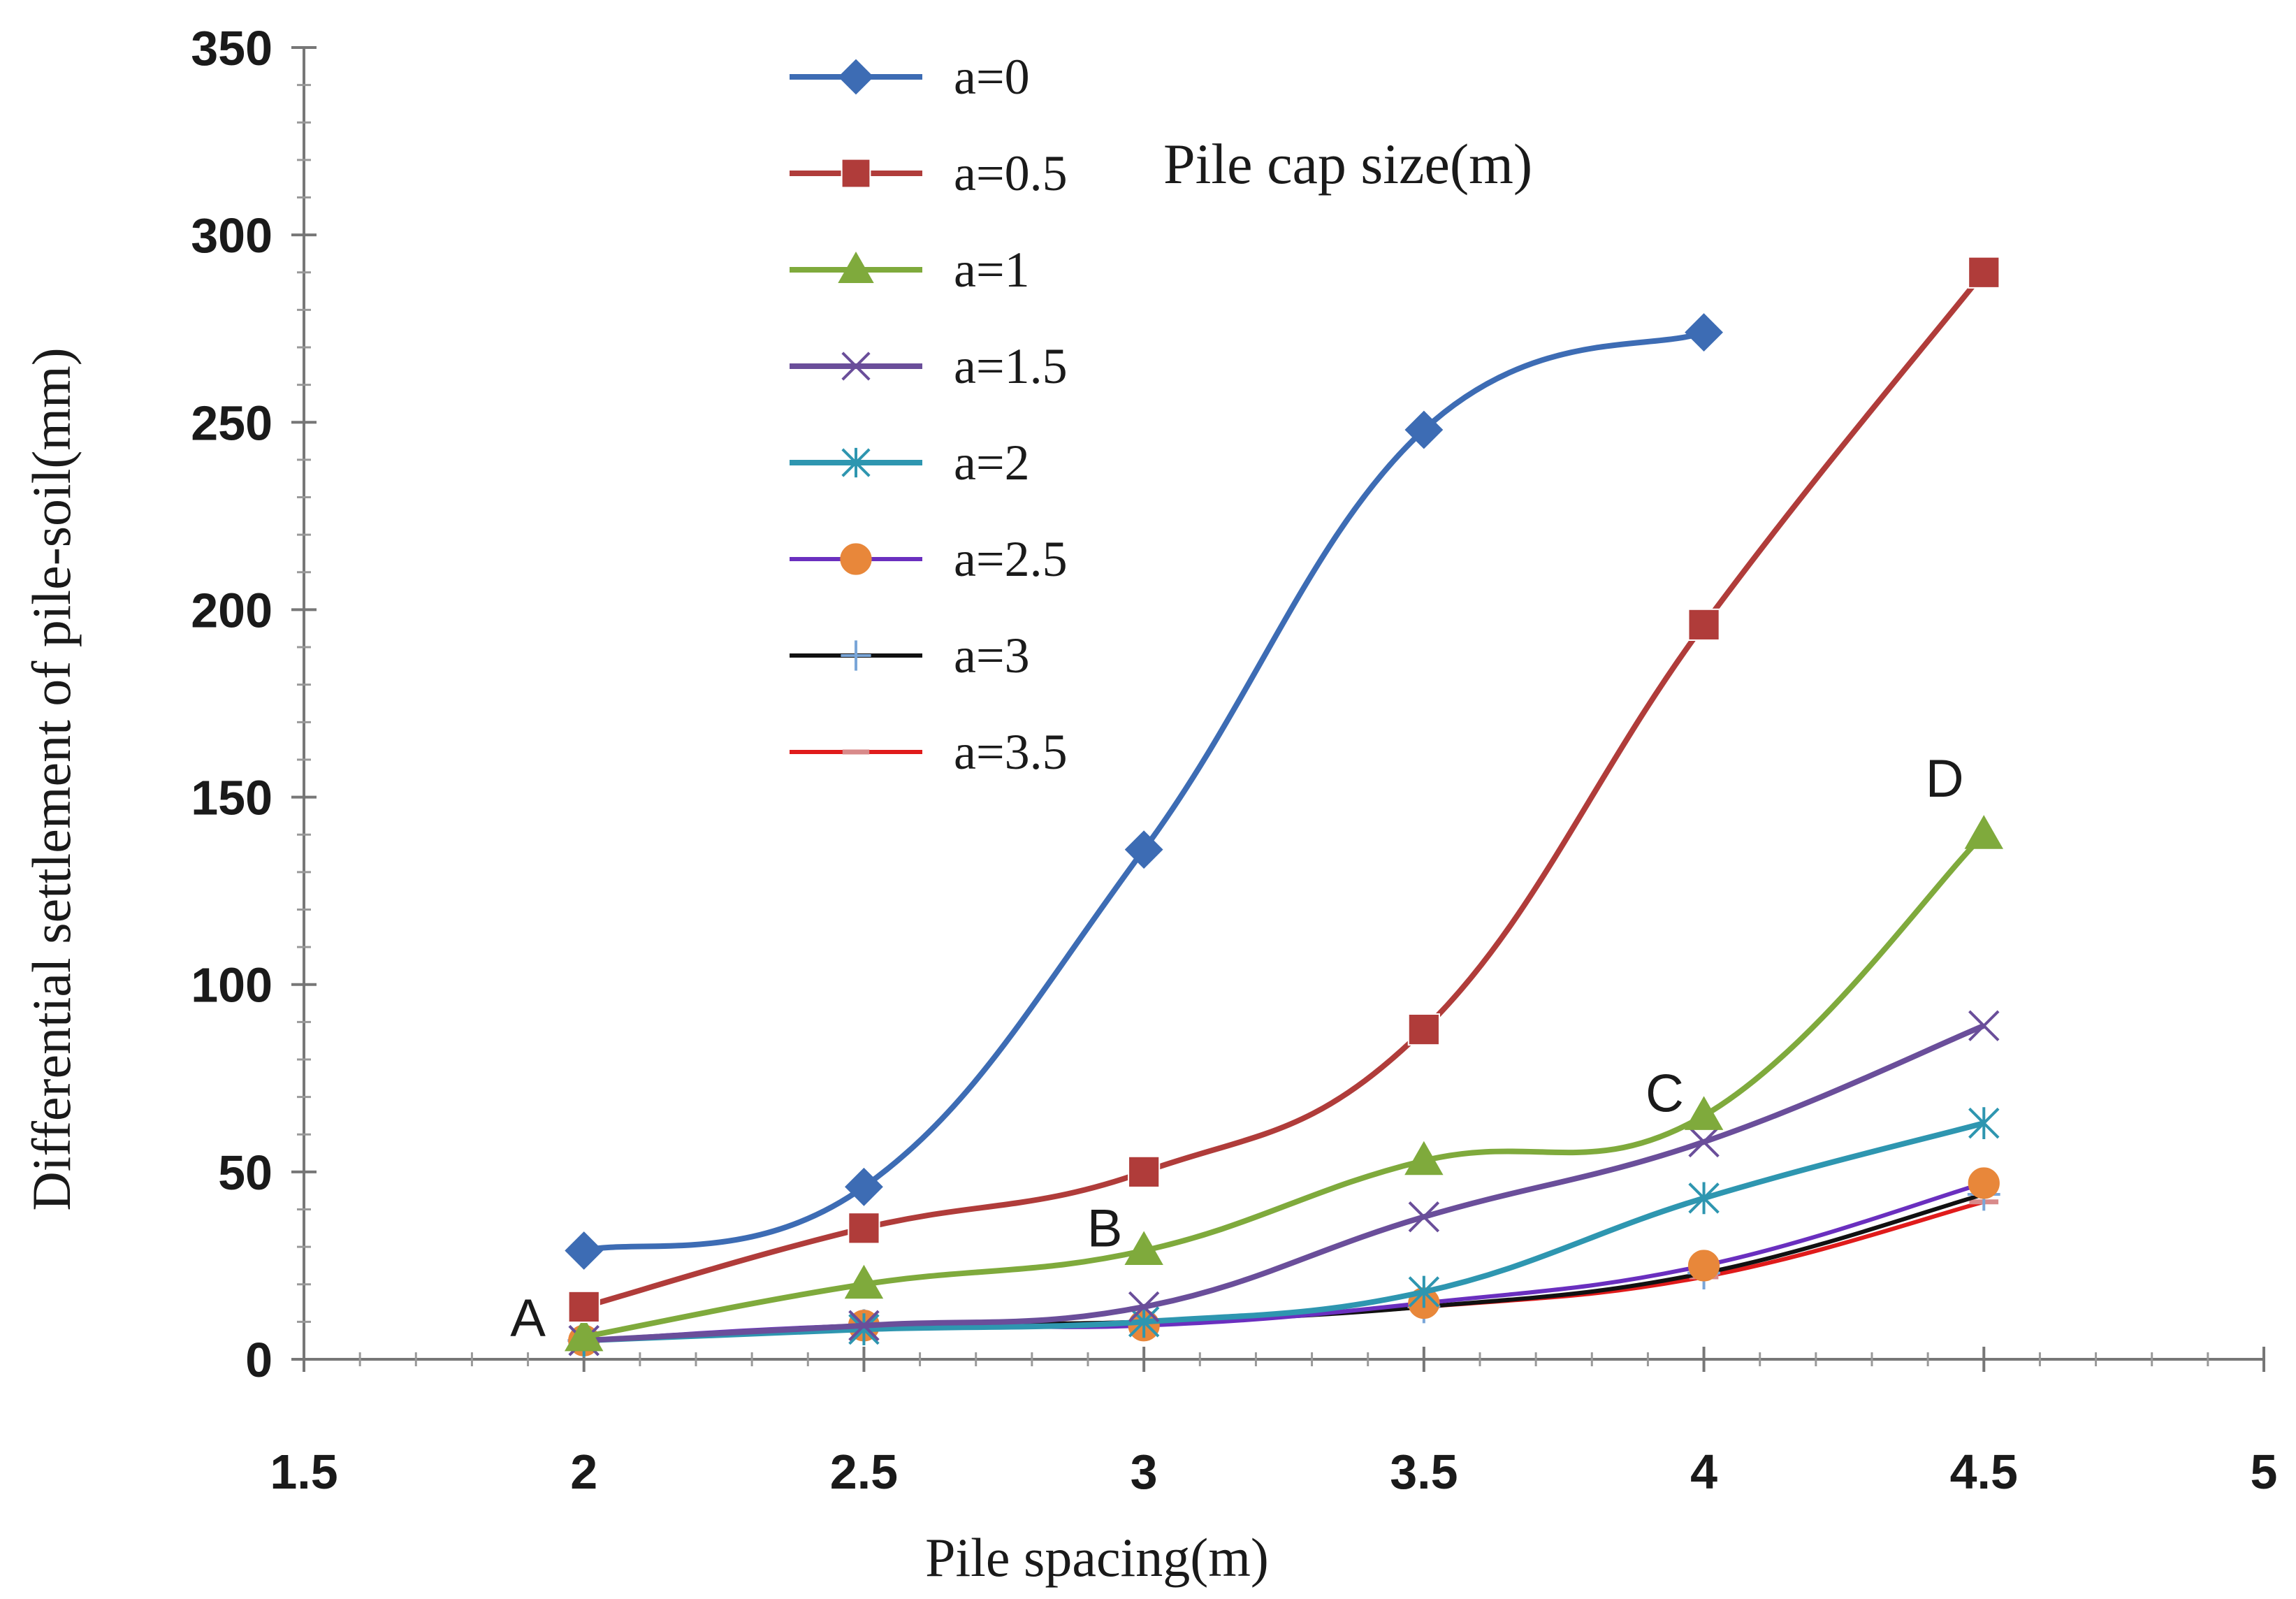  Describe the element at coordinates (232, 798) in the screenshot. I see `y-tick-label: 150` at that location.